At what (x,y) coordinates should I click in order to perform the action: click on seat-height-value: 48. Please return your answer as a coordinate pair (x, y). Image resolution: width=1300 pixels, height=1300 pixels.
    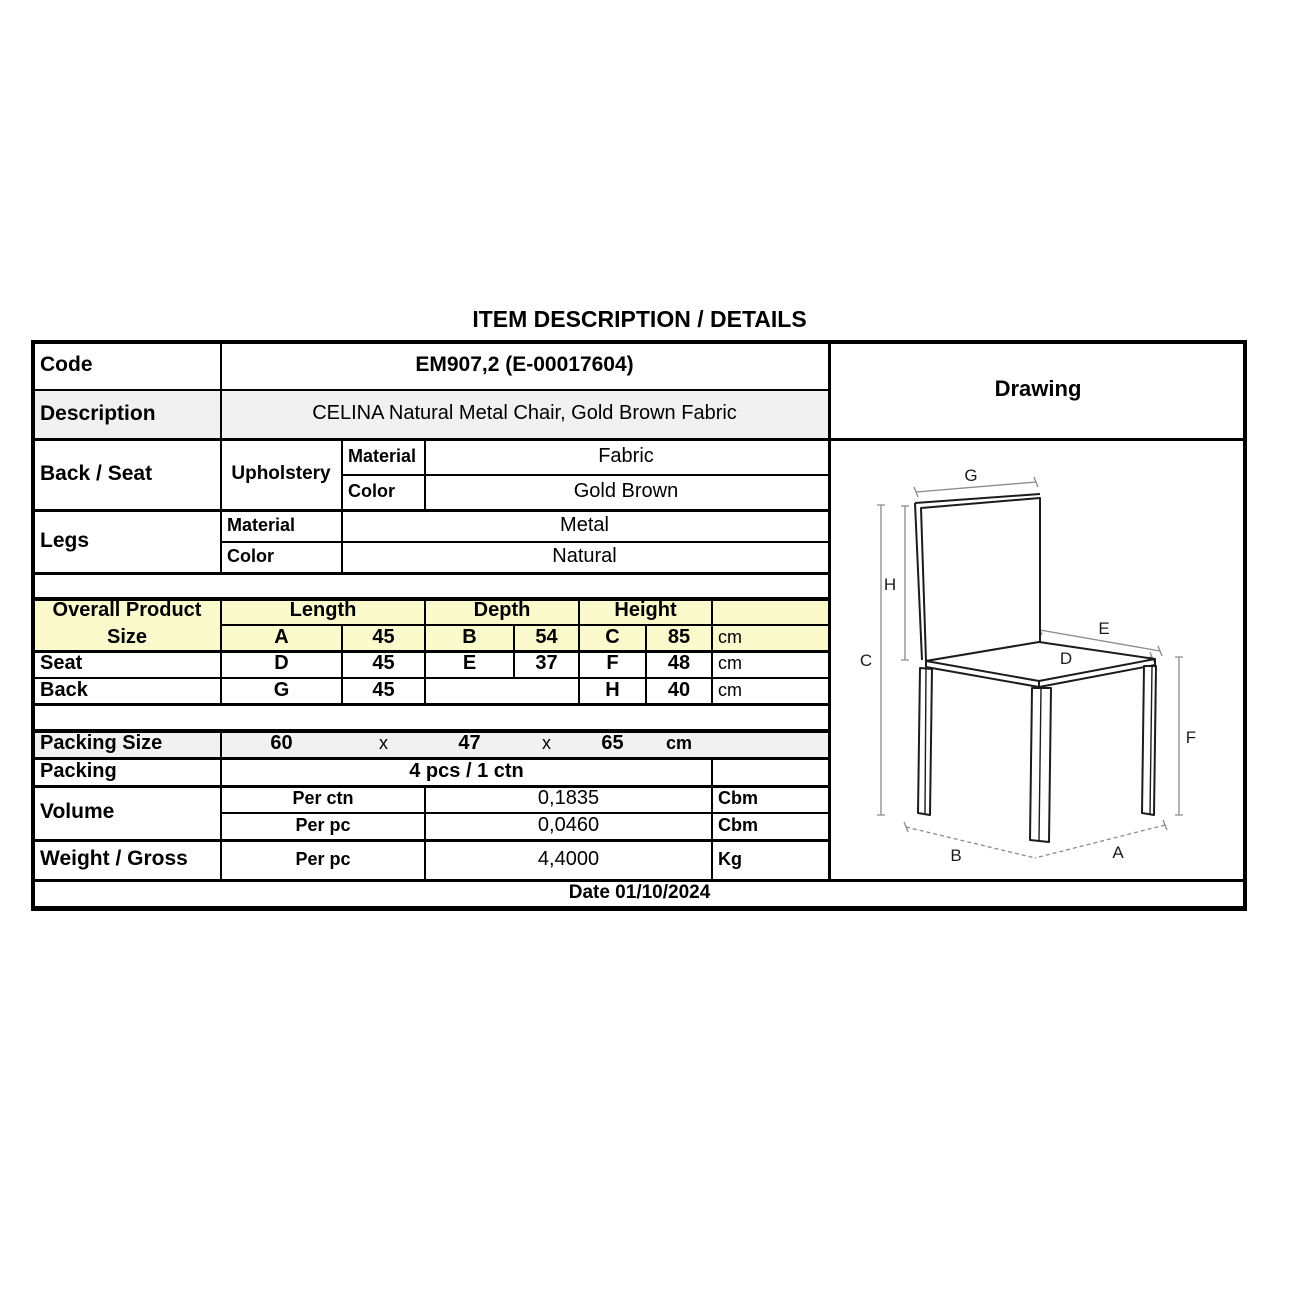
    Looking at the image, I should click on (679, 663).